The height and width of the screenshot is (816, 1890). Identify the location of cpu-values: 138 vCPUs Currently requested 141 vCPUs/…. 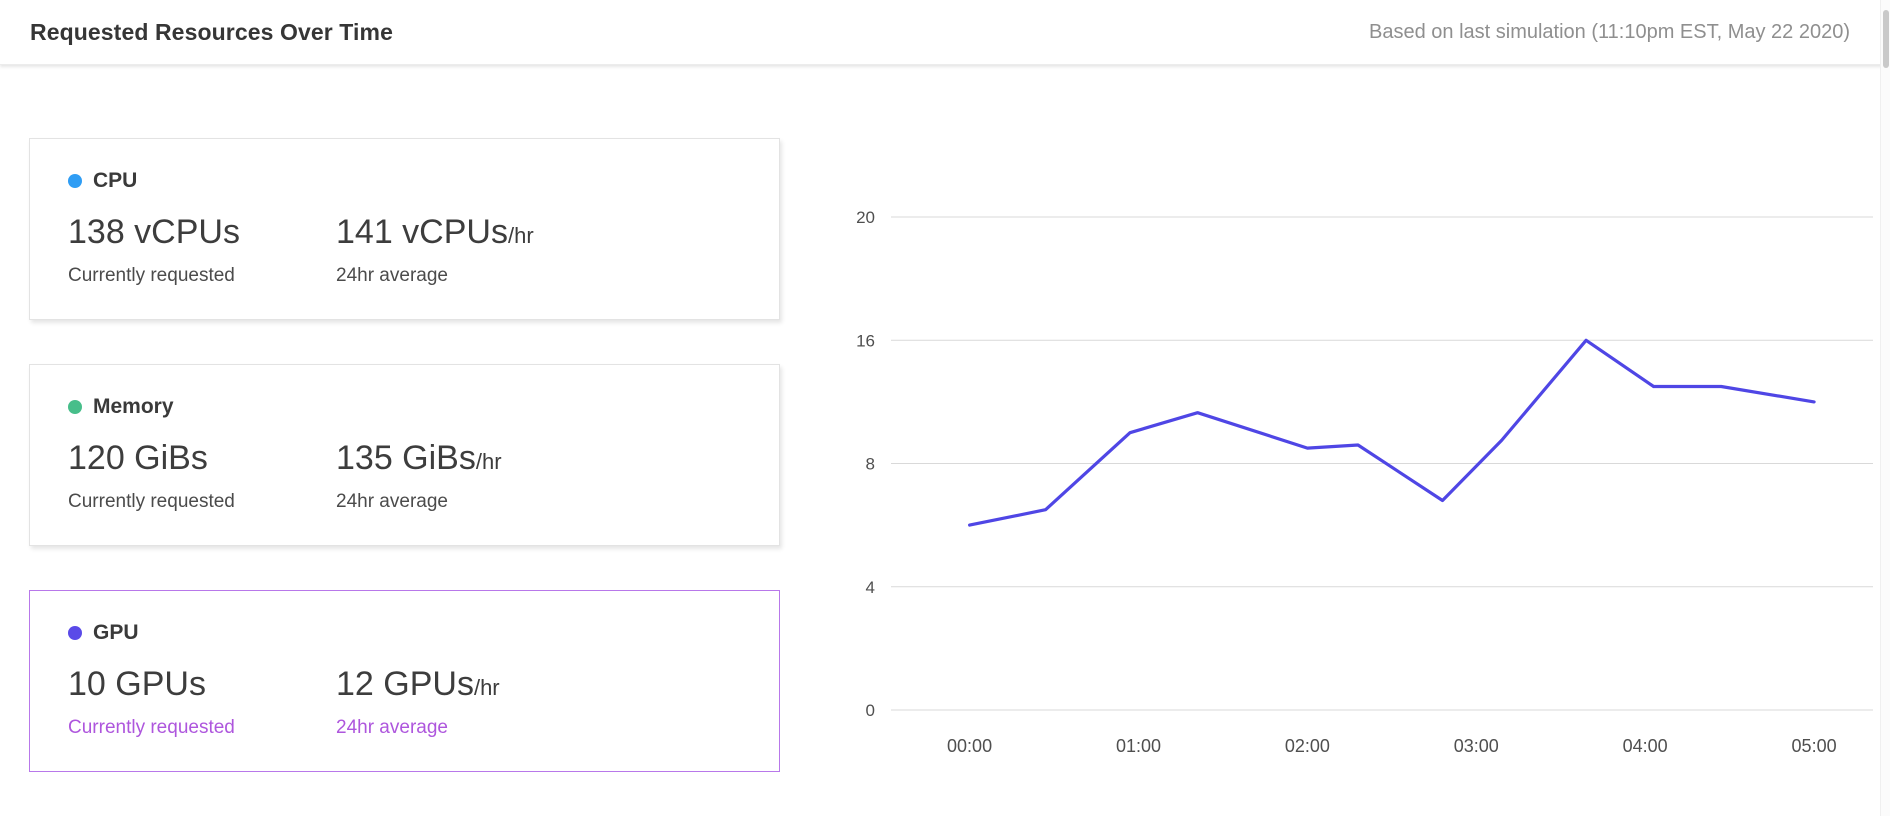
(404, 250).